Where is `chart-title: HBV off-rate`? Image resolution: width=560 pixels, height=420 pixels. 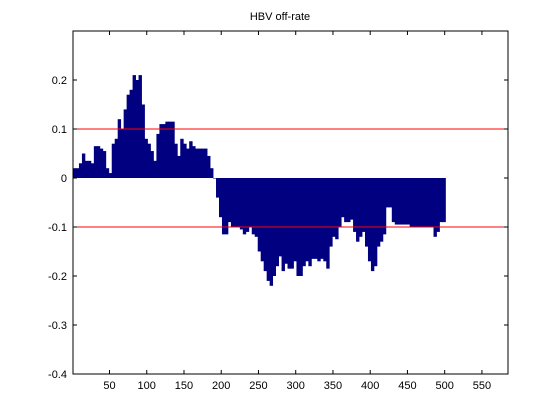
chart-title: HBV off-rate is located at coordinates (280, 17).